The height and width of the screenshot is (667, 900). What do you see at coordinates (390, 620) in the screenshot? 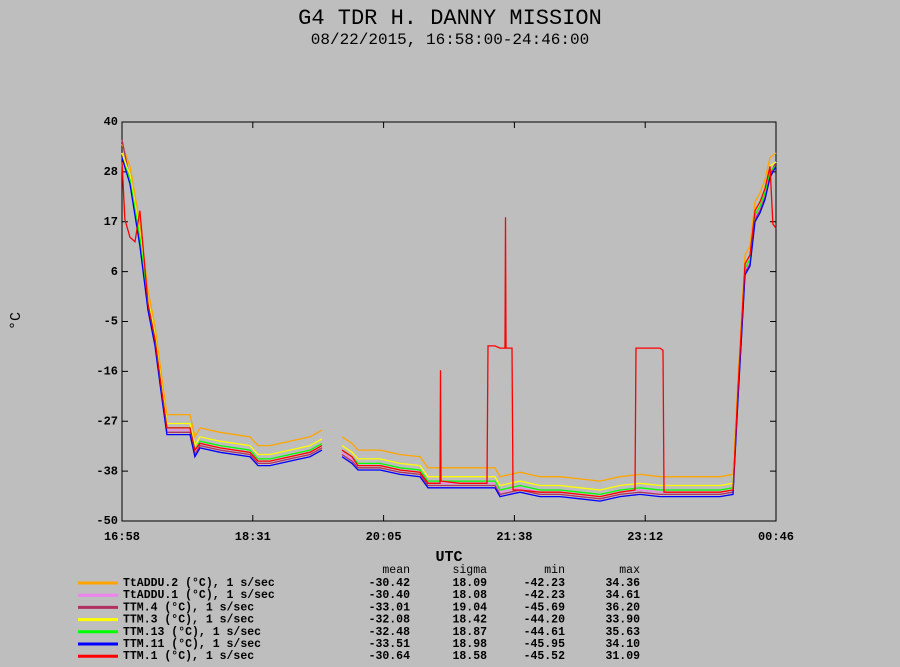
I see `stats-value: -32.08` at bounding box center [390, 620].